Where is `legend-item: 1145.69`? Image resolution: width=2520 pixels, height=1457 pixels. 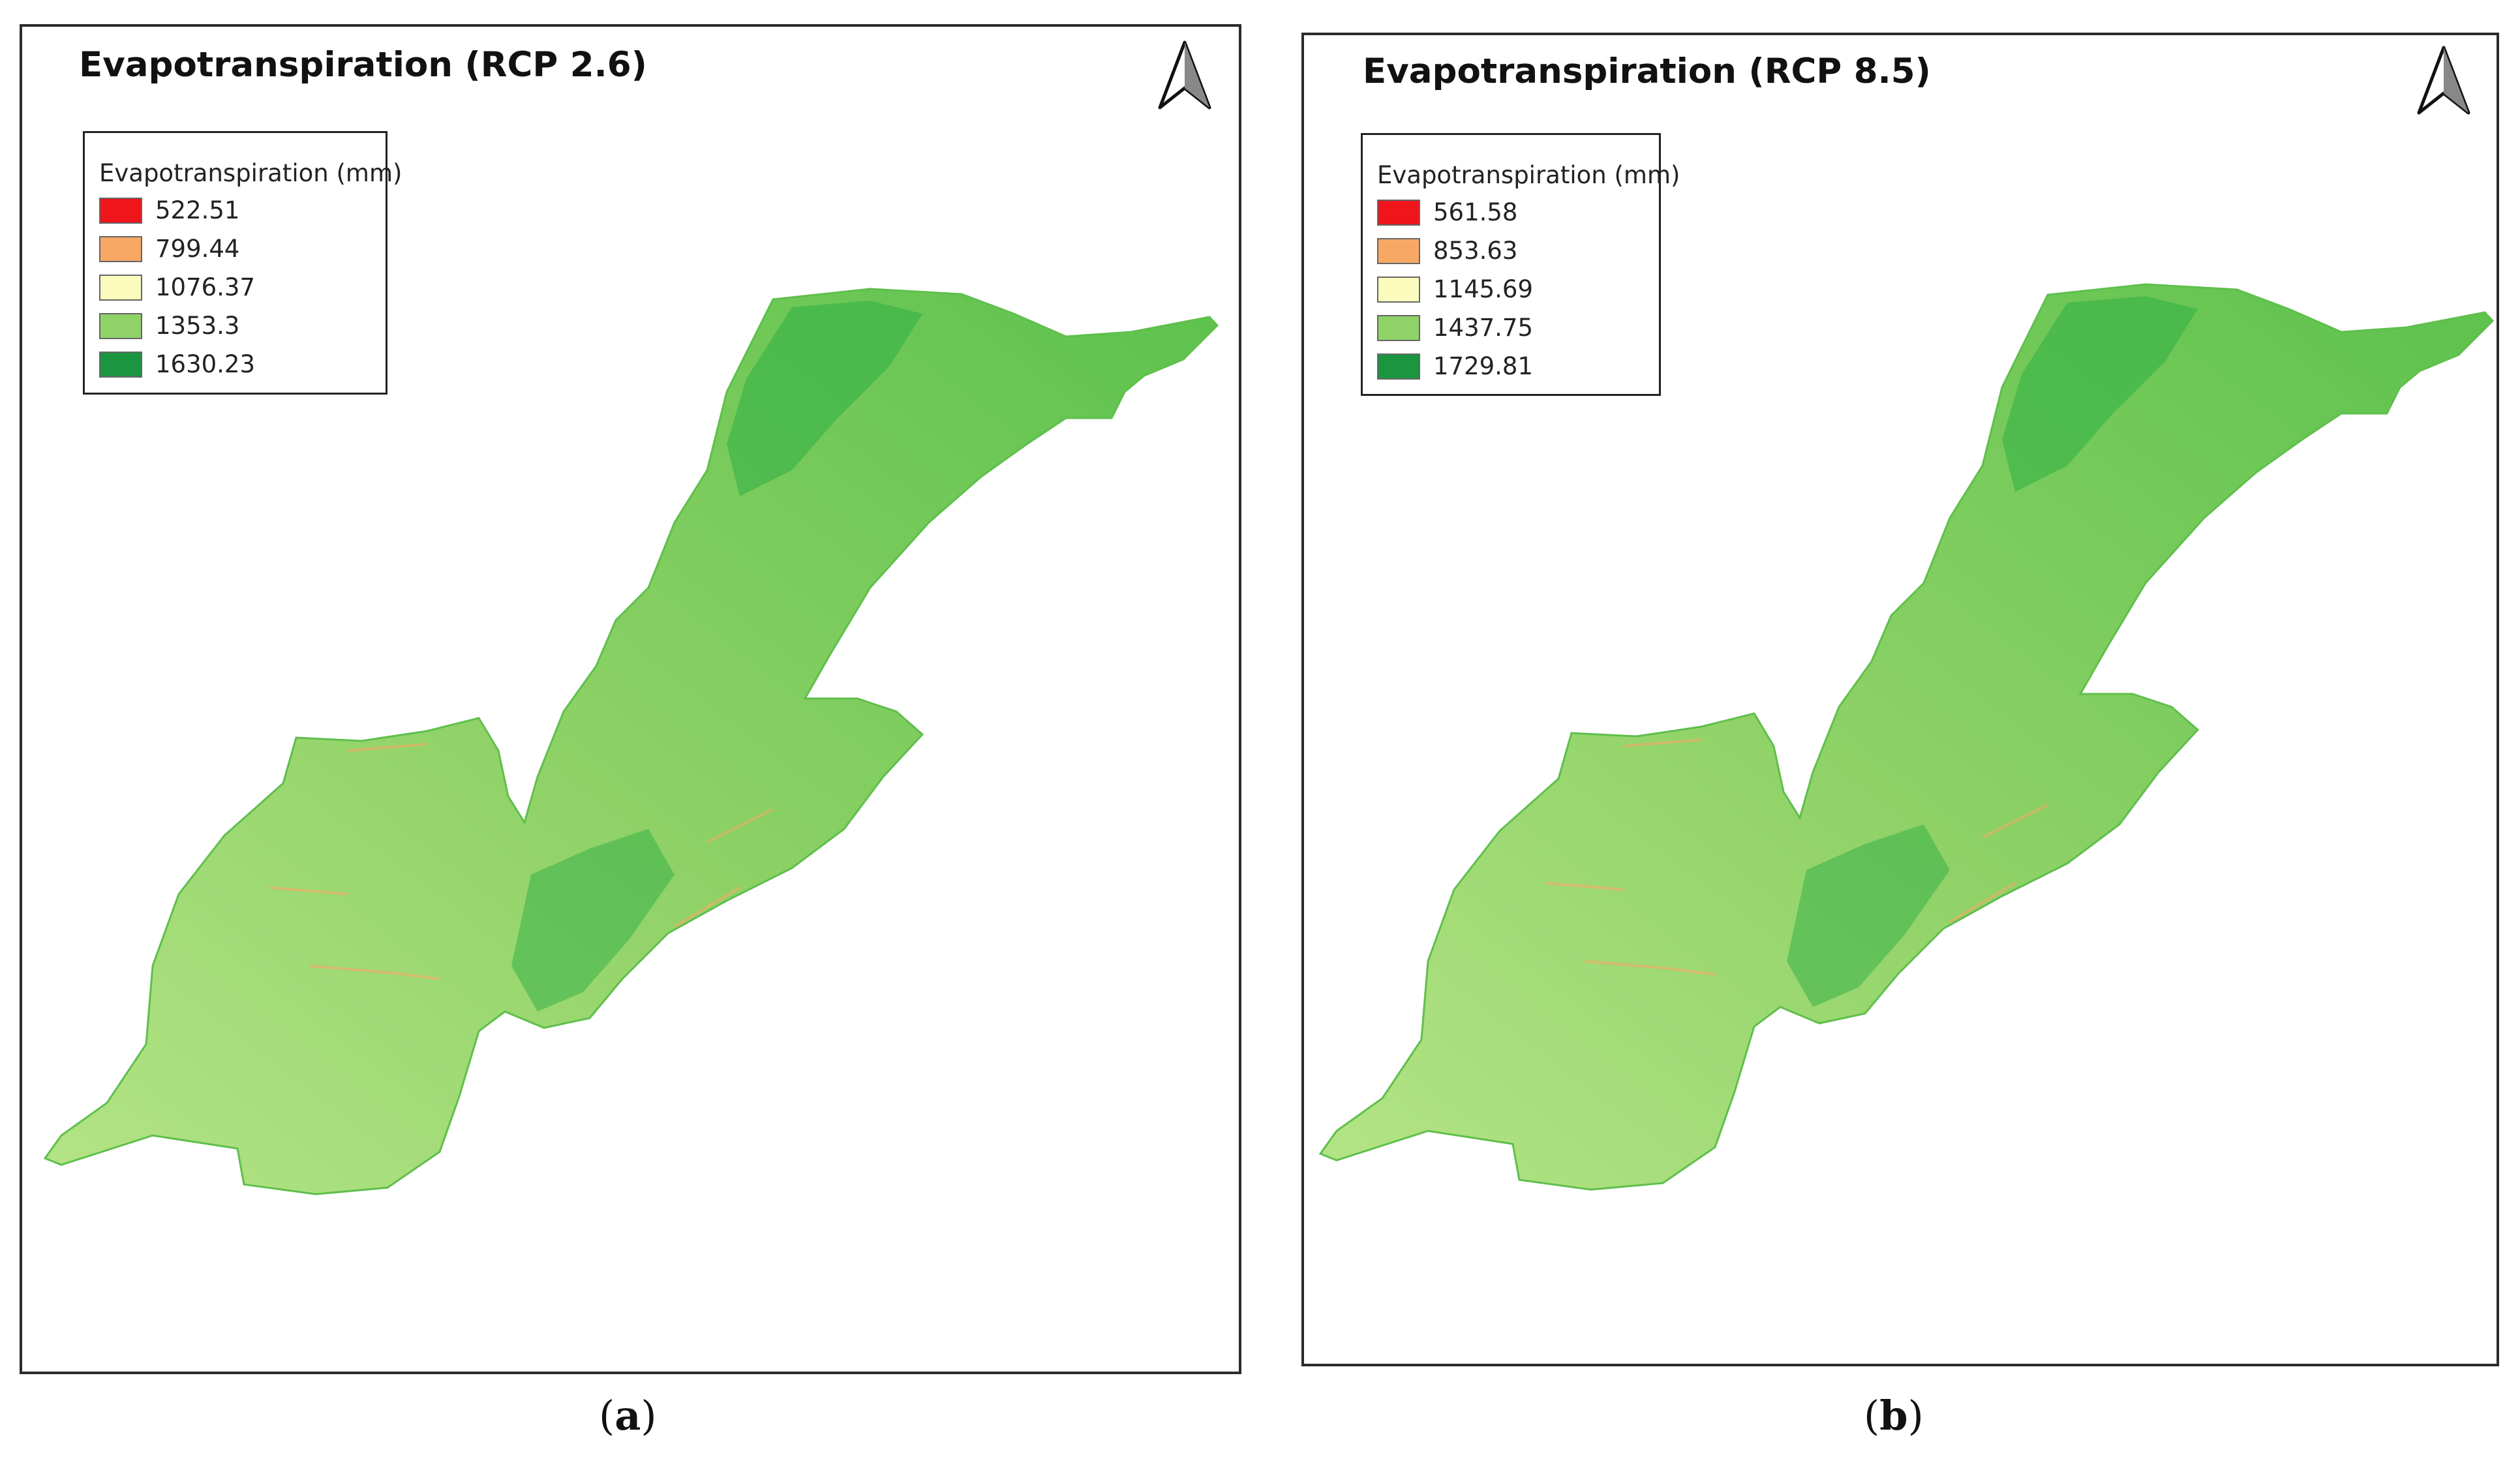
legend-item: 1145.69 is located at coordinates (1511, 289).